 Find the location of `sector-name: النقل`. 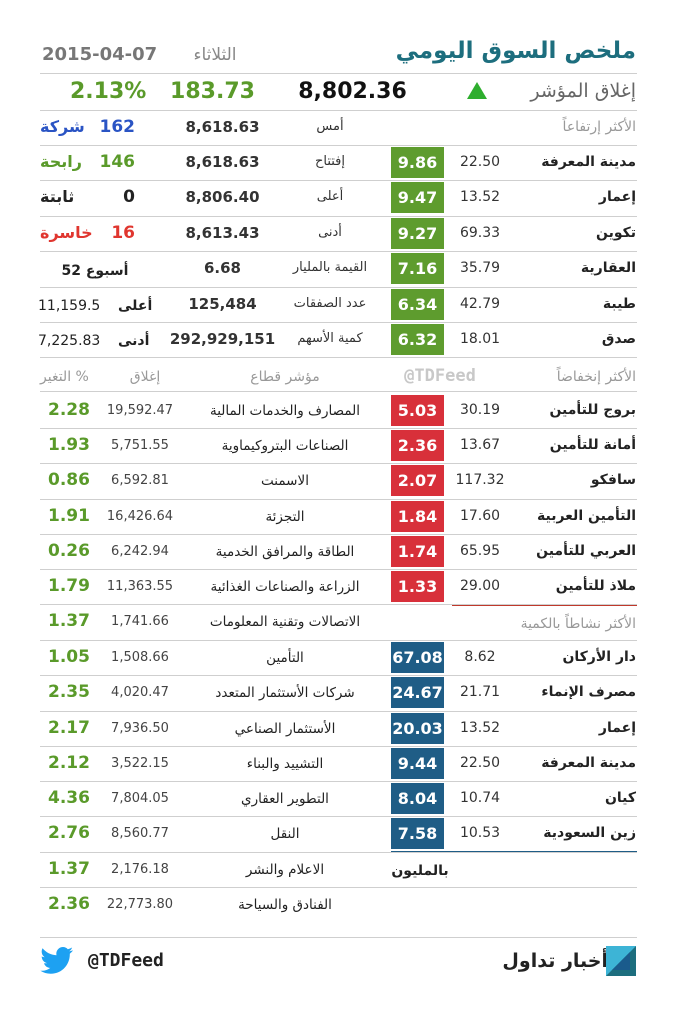

sector-name: النقل is located at coordinates (285, 834).